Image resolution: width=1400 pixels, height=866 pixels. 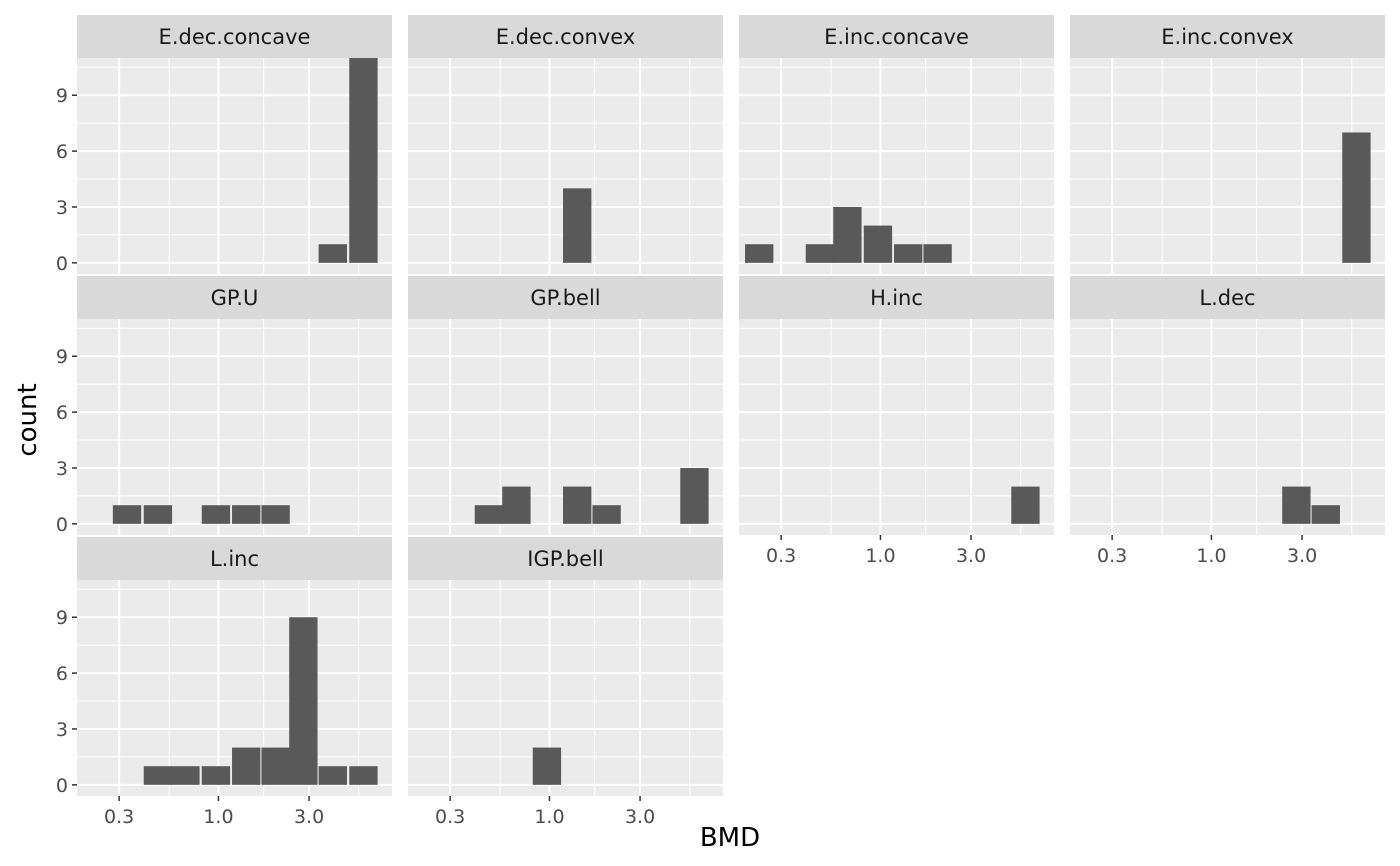 What do you see at coordinates (1227, 427) in the screenshot?
I see `panel-background-l-dec` at bounding box center [1227, 427].